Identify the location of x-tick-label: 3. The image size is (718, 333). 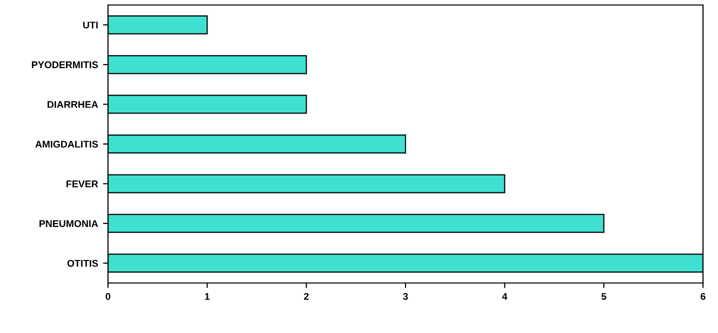
(405, 296).